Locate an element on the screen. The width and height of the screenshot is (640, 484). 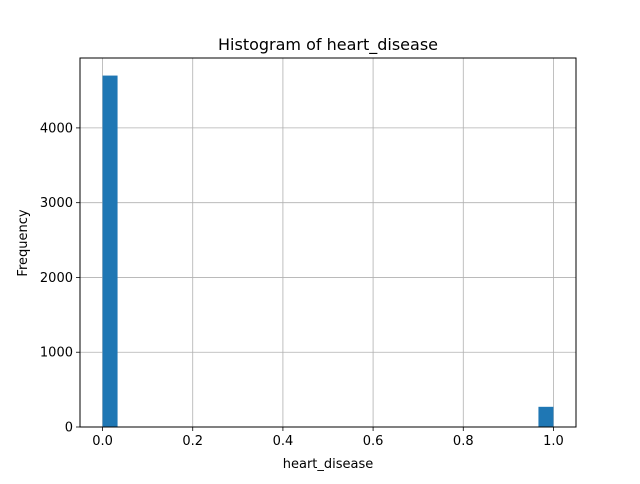
x-tick-label: 0.4 is located at coordinates (283, 441).